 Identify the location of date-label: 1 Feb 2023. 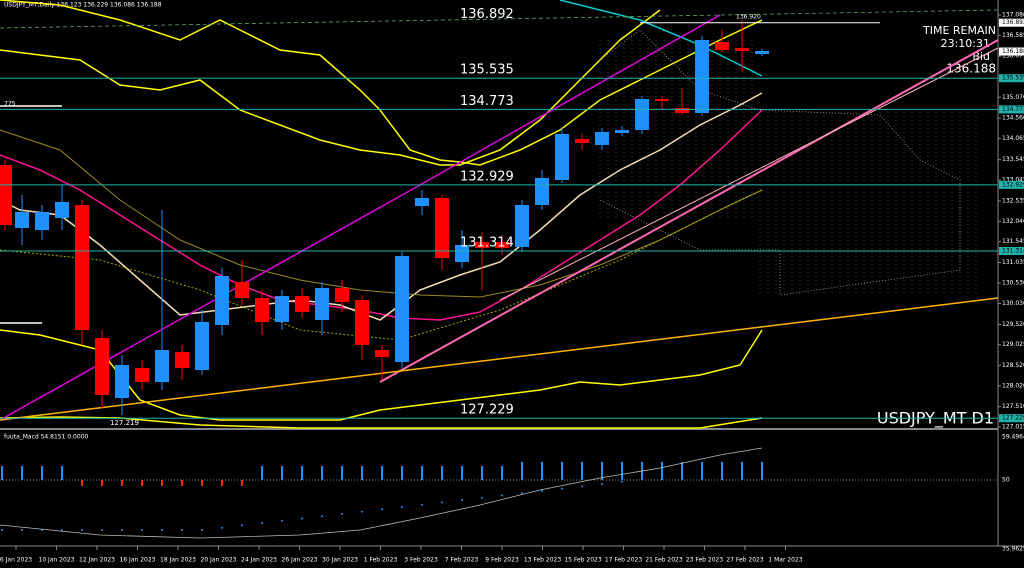
(381, 560).